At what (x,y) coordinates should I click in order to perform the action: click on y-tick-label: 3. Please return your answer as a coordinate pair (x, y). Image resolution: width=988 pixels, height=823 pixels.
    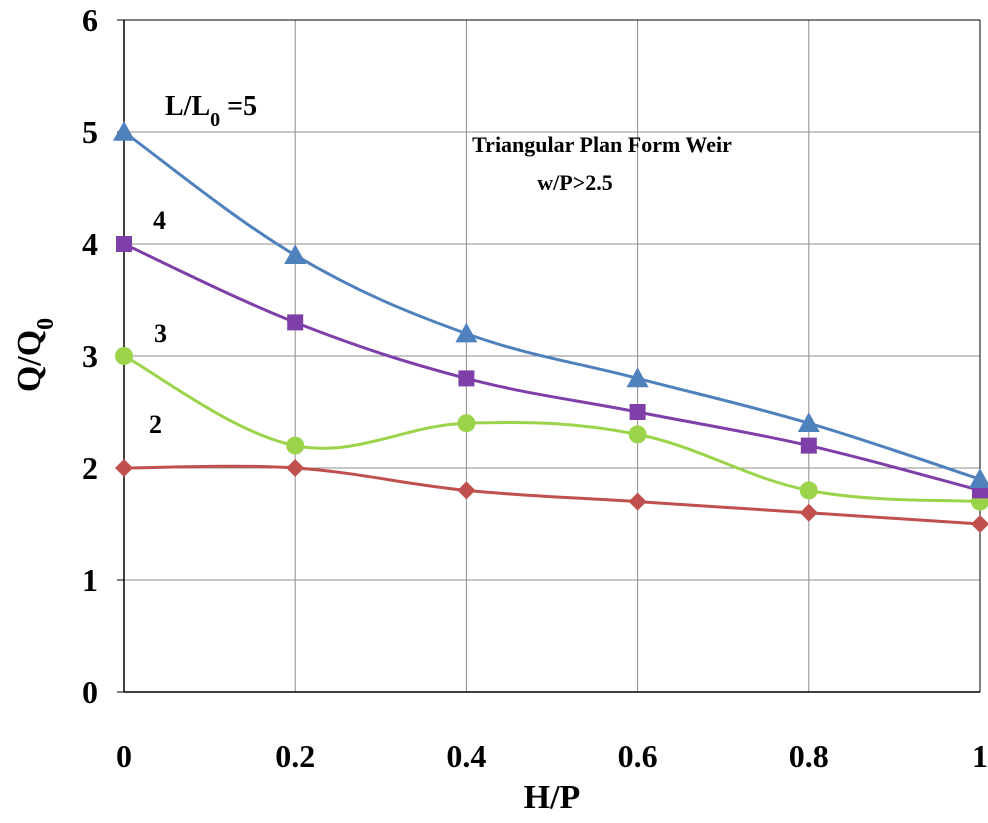
    Looking at the image, I should click on (90, 356).